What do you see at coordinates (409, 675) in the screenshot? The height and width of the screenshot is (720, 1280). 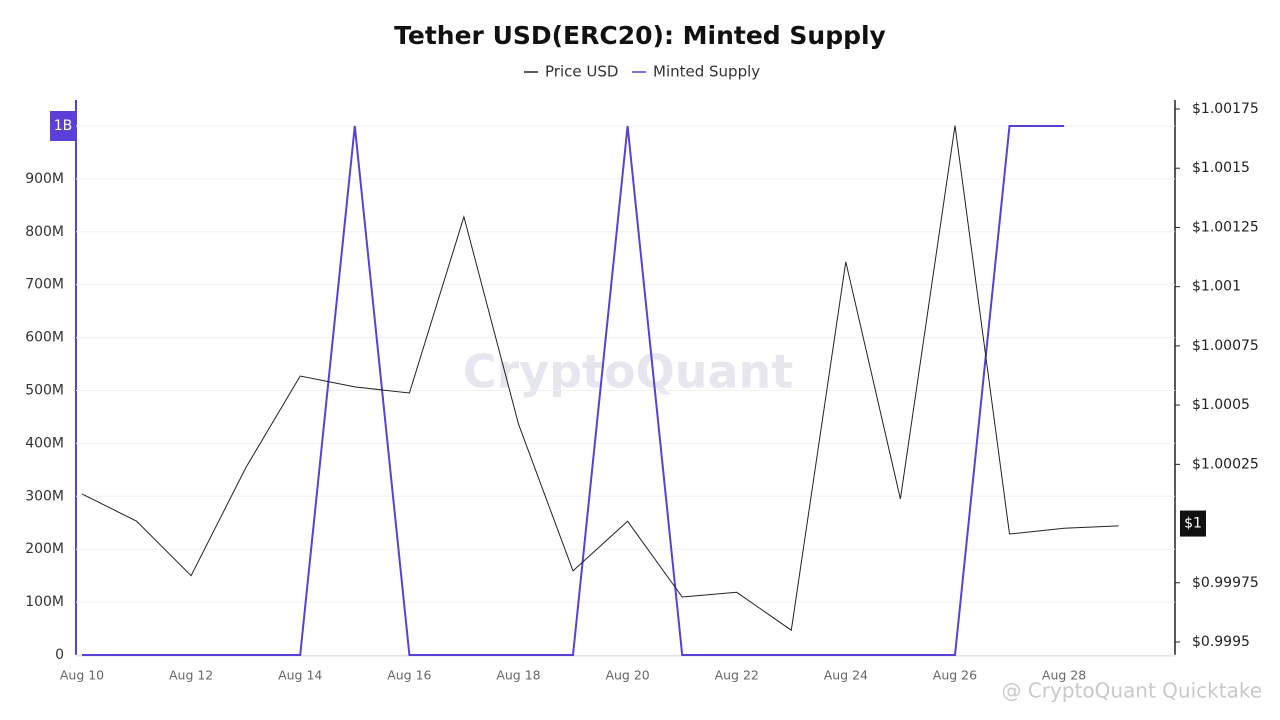 I see `x-tick-label: Aug 16` at bounding box center [409, 675].